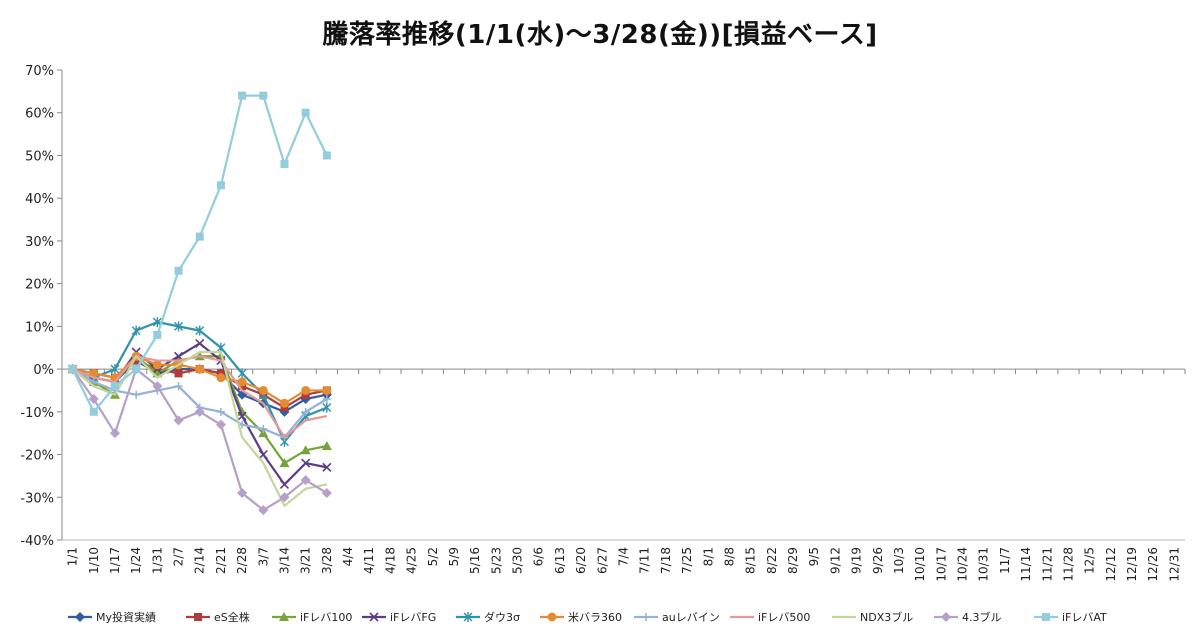 The width and height of the screenshot is (1200, 638). I want to click on y-tick-label: -10%, so click(37, 413).